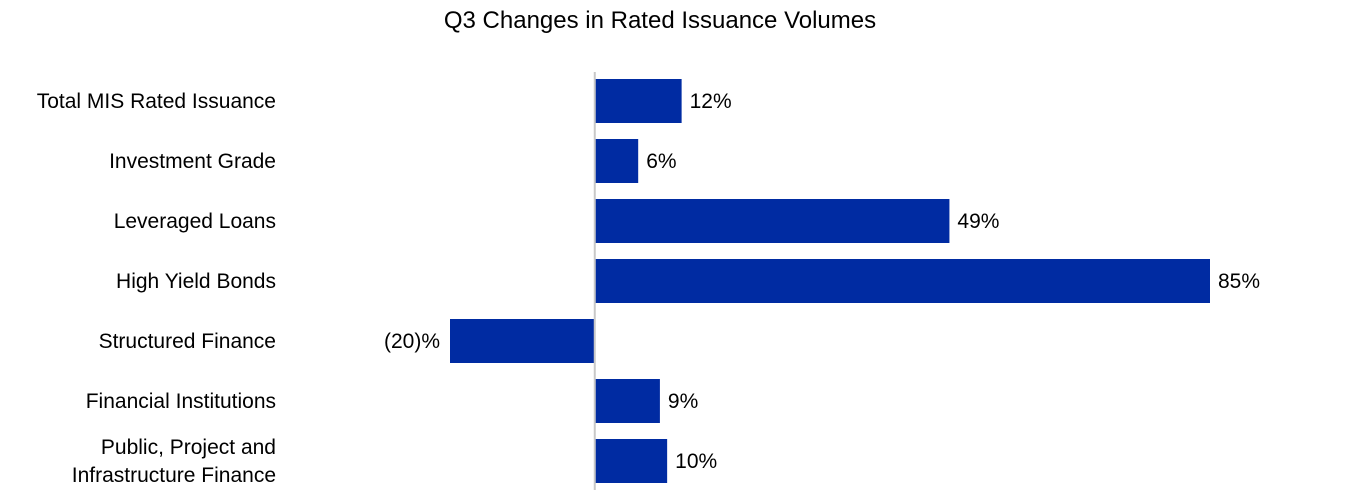  I want to click on value-label-3: 85%, so click(1239, 281).